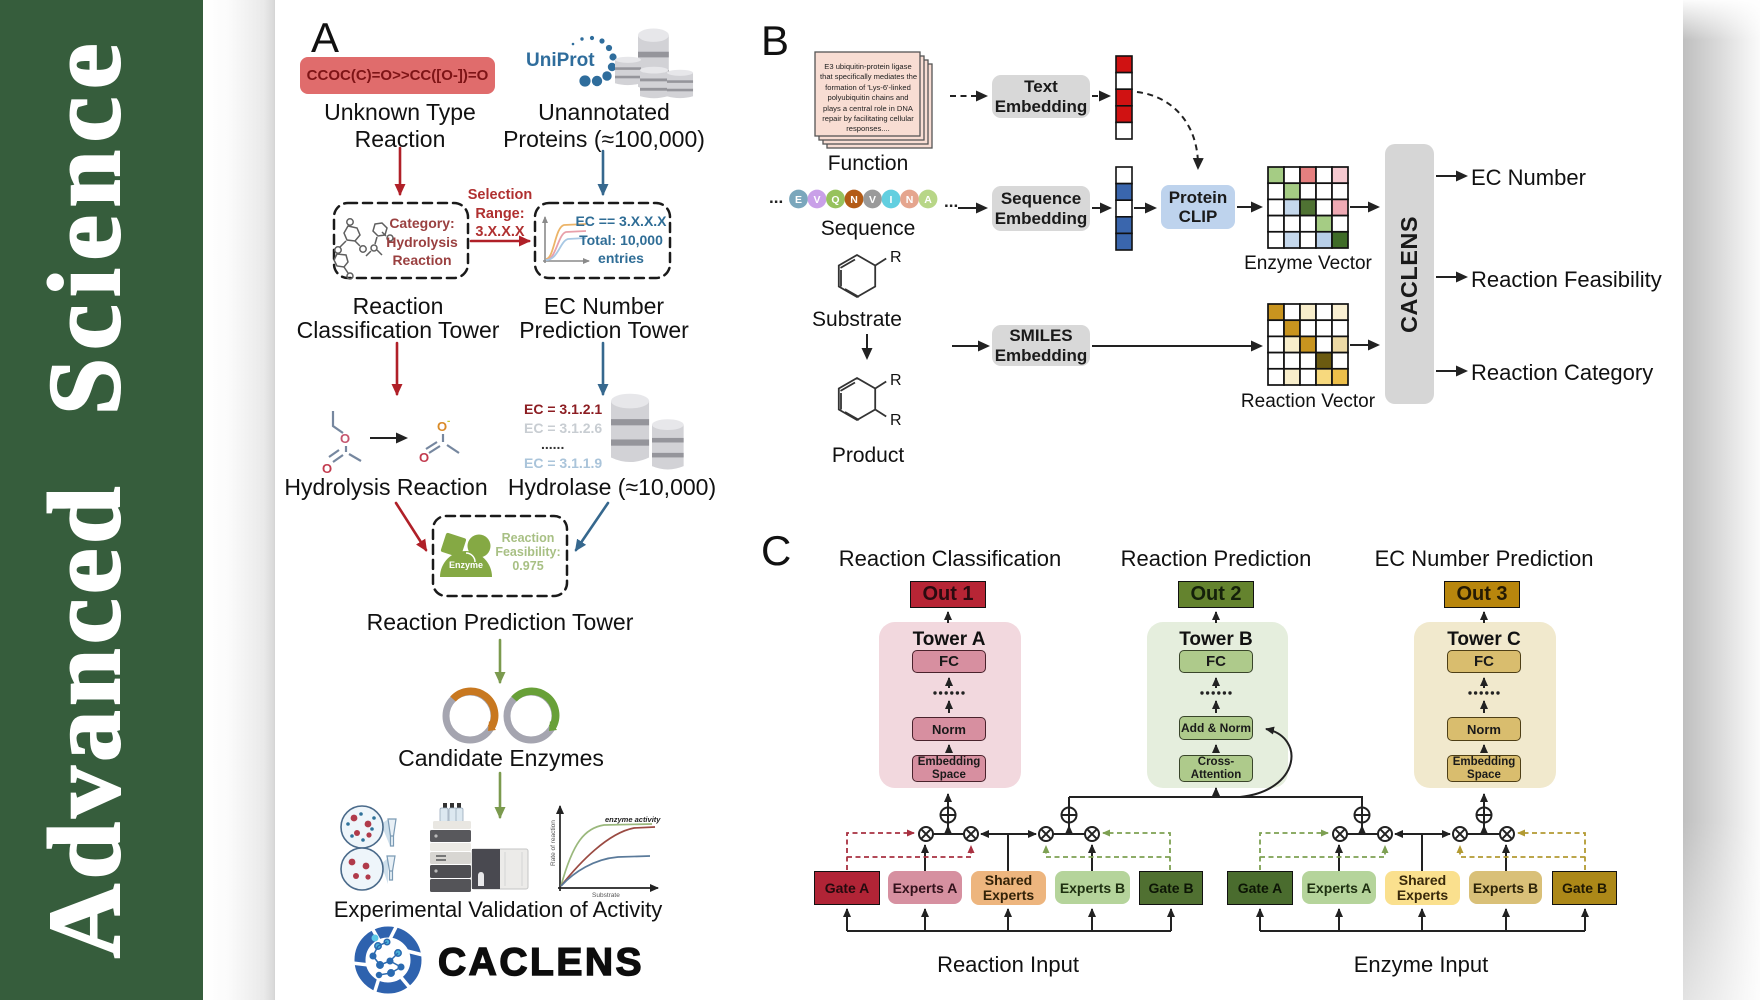  Describe the element at coordinates (606, 895) in the screenshot. I see `svg-text: Substrate` at that location.